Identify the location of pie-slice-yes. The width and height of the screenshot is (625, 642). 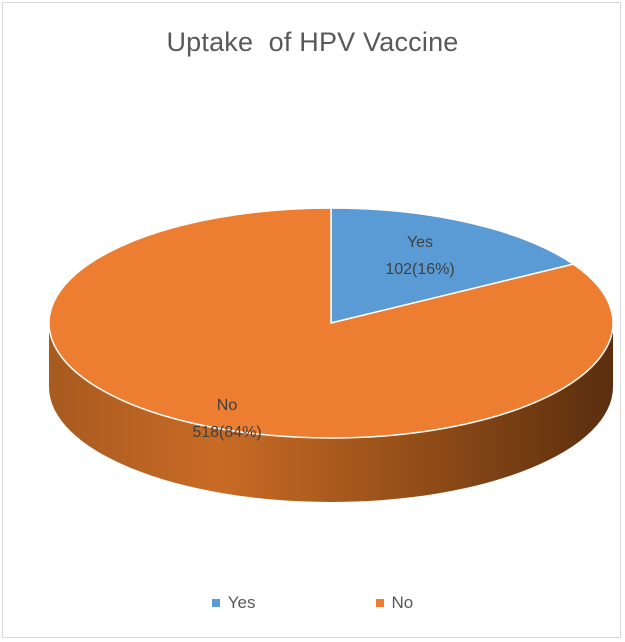
(453, 265).